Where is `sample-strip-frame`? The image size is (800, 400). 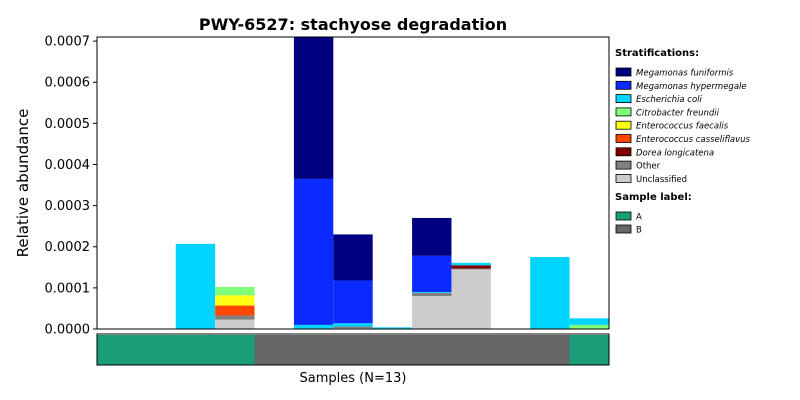 sample-strip-frame is located at coordinates (353, 349).